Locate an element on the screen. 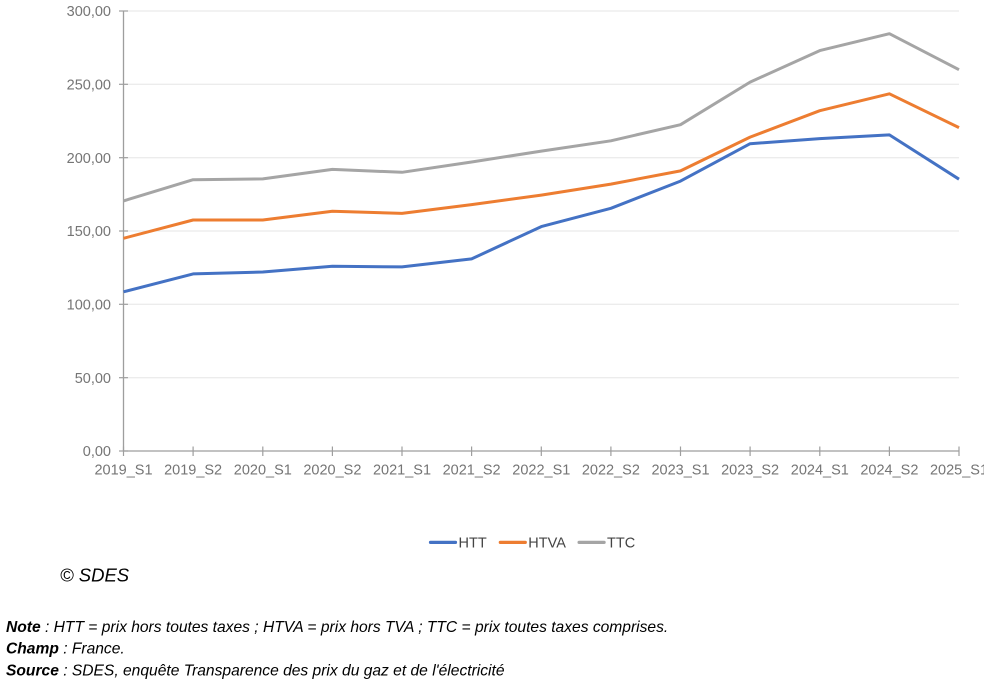 The width and height of the screenshot is (984, 686). svg-text: 2025_S1 is located at coordinates (957, 471).